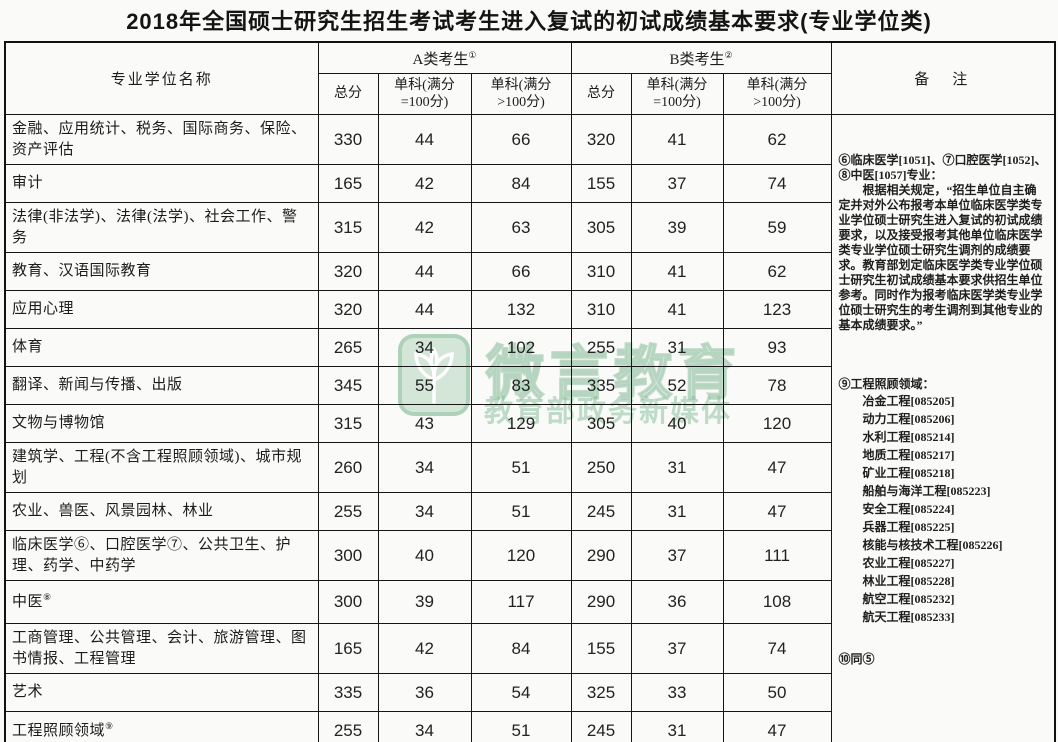 The width and height of the screenshot is (1058, 742). I want to click on header-degree-name: 专业学位名称, so click(161, 78).